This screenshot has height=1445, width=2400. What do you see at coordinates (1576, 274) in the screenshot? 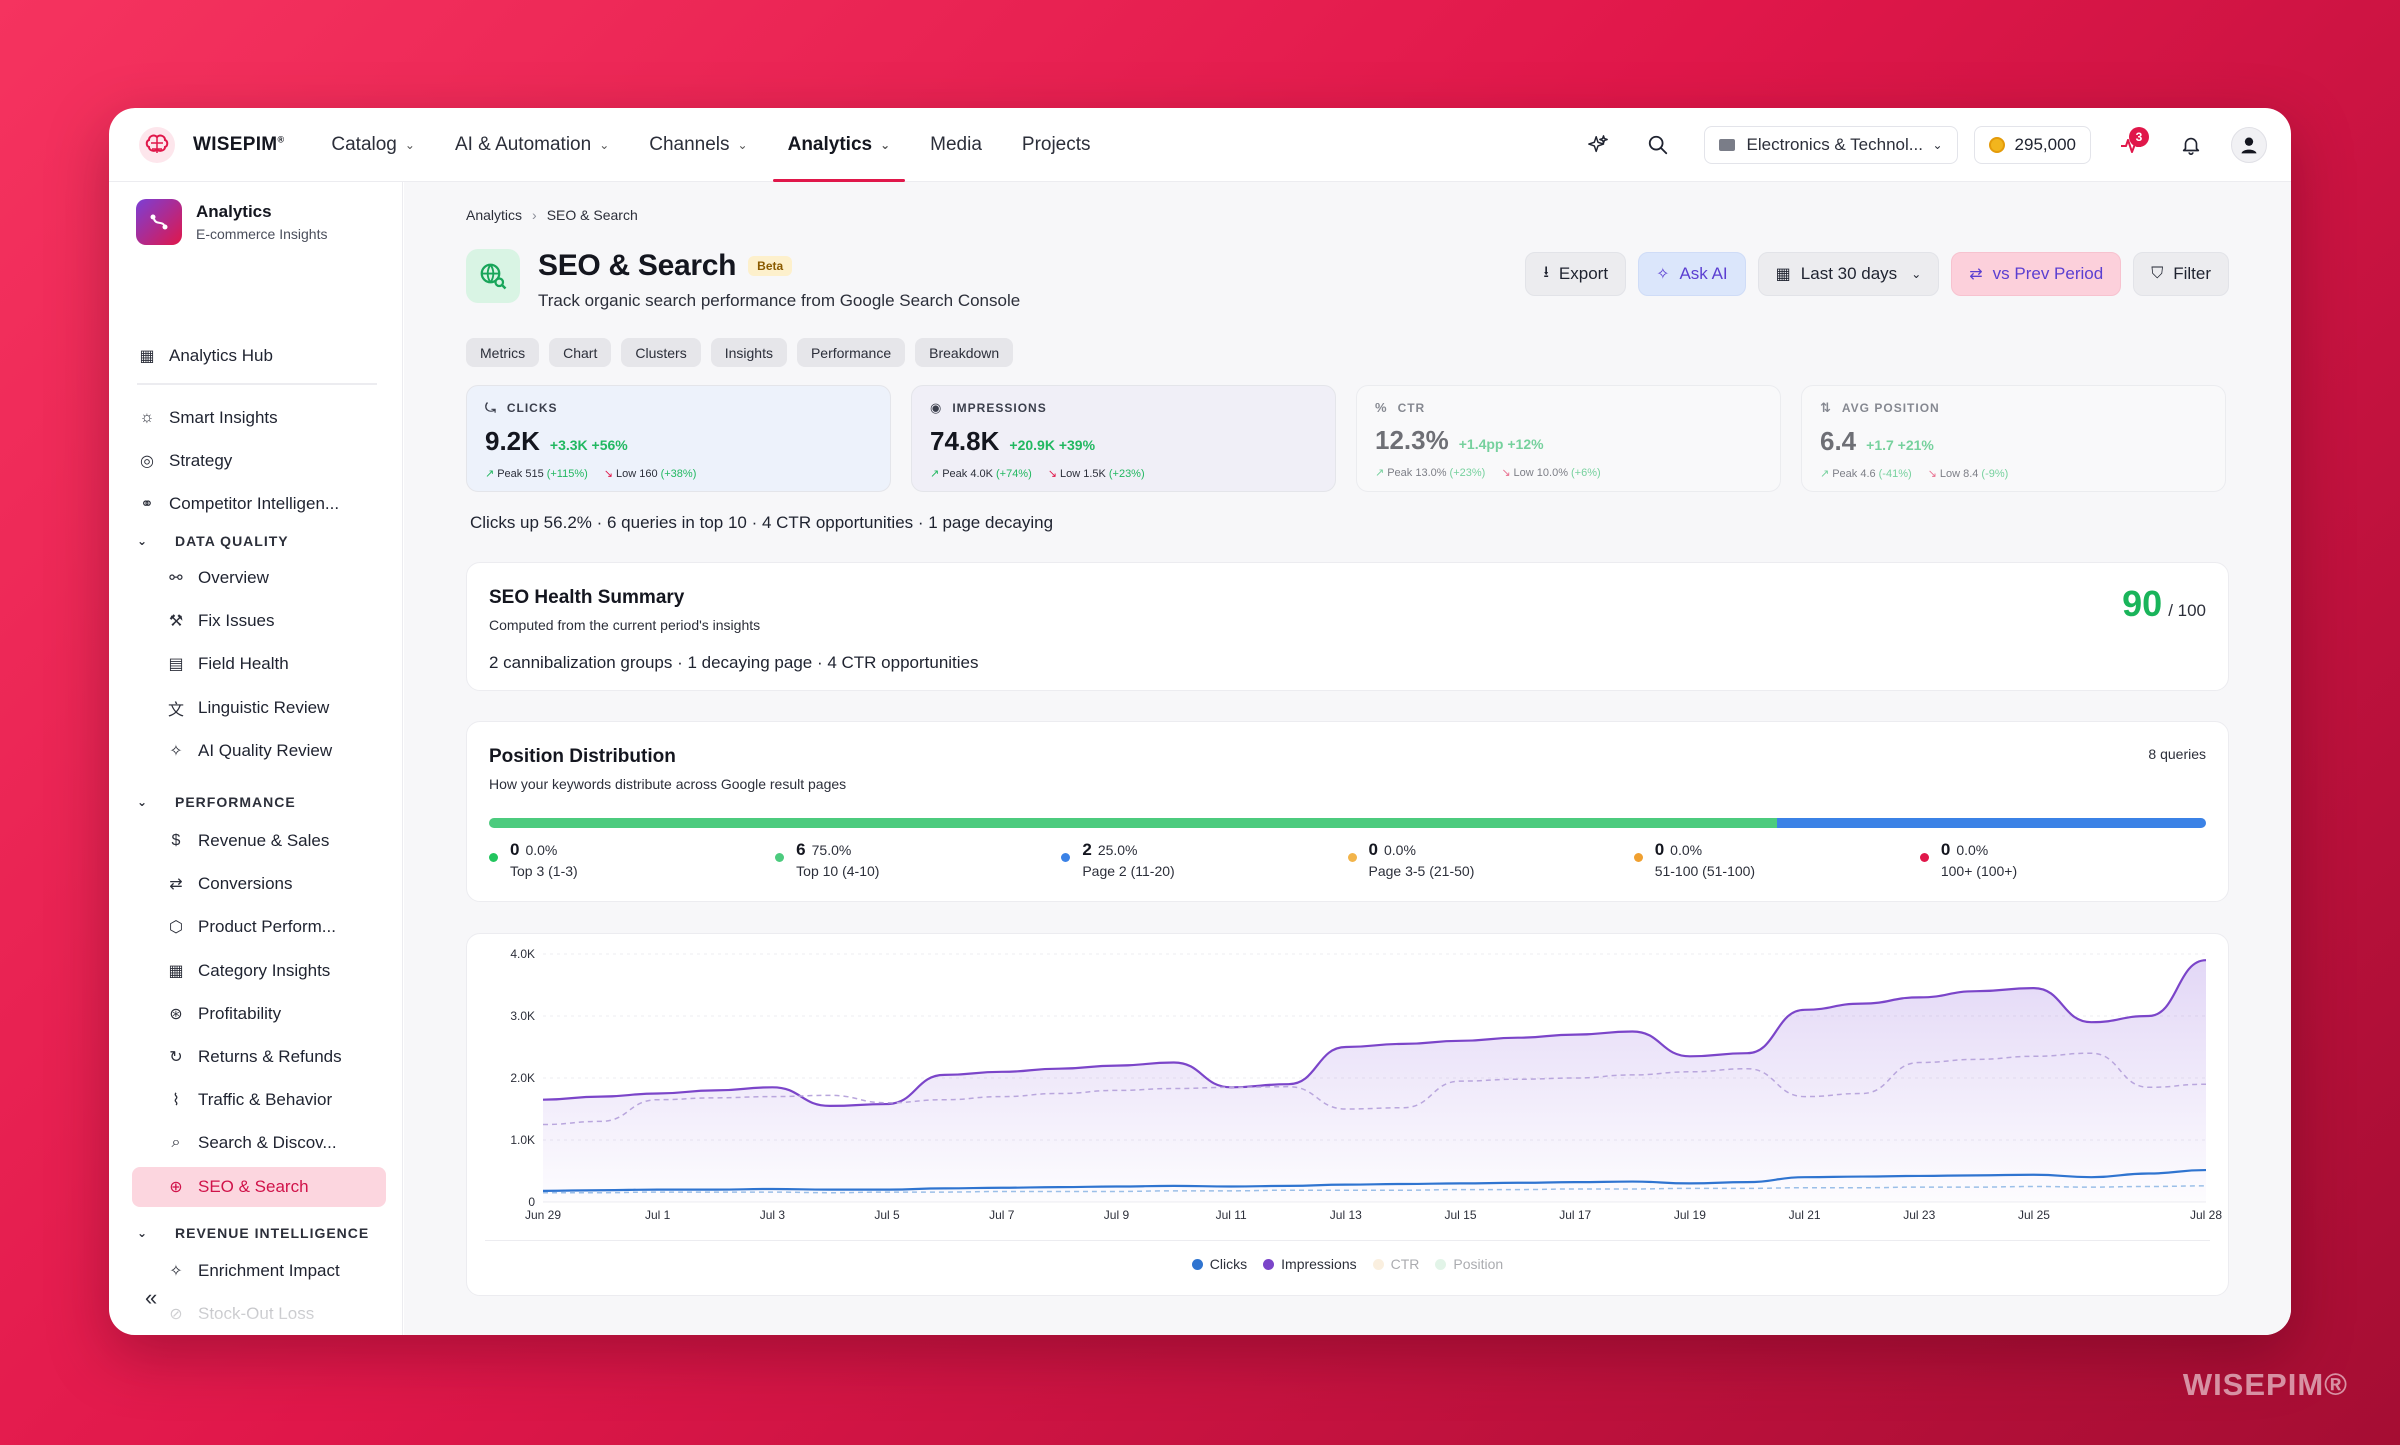
I see `export-button: ⭳ Export` at bounding box center [1576, 274].